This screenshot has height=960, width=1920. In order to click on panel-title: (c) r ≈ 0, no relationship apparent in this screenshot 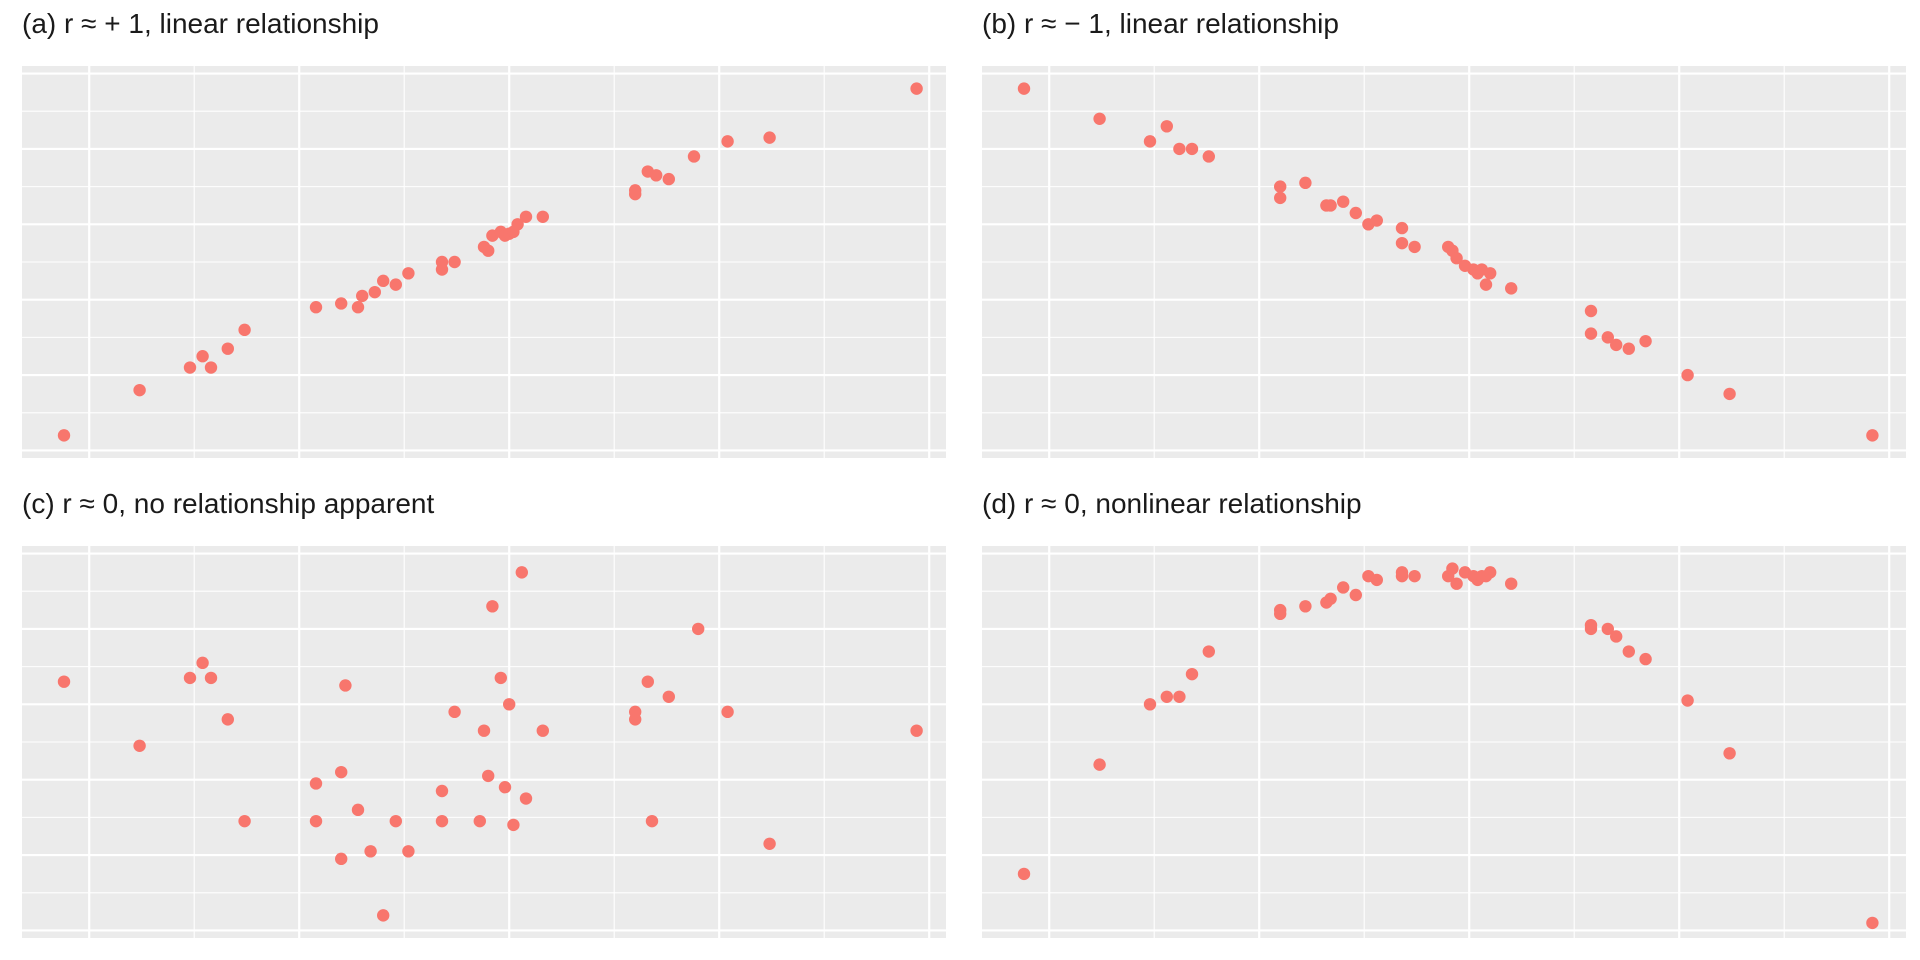, I will do `click(228, 503)`.